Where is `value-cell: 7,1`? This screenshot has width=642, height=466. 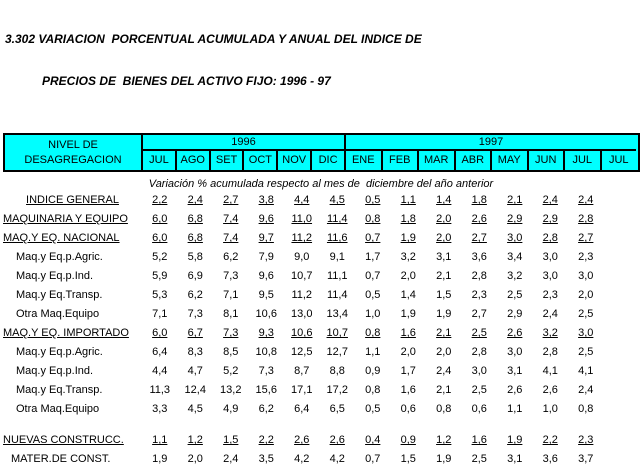
value-cell: 7,1 is located at coordinates (231, 295).